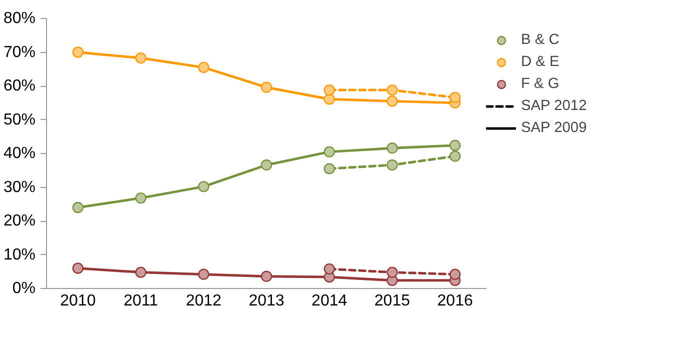 This screenshot has width=679, height=343. I want to click on y-tick-label: 40%, so click(19, 153).